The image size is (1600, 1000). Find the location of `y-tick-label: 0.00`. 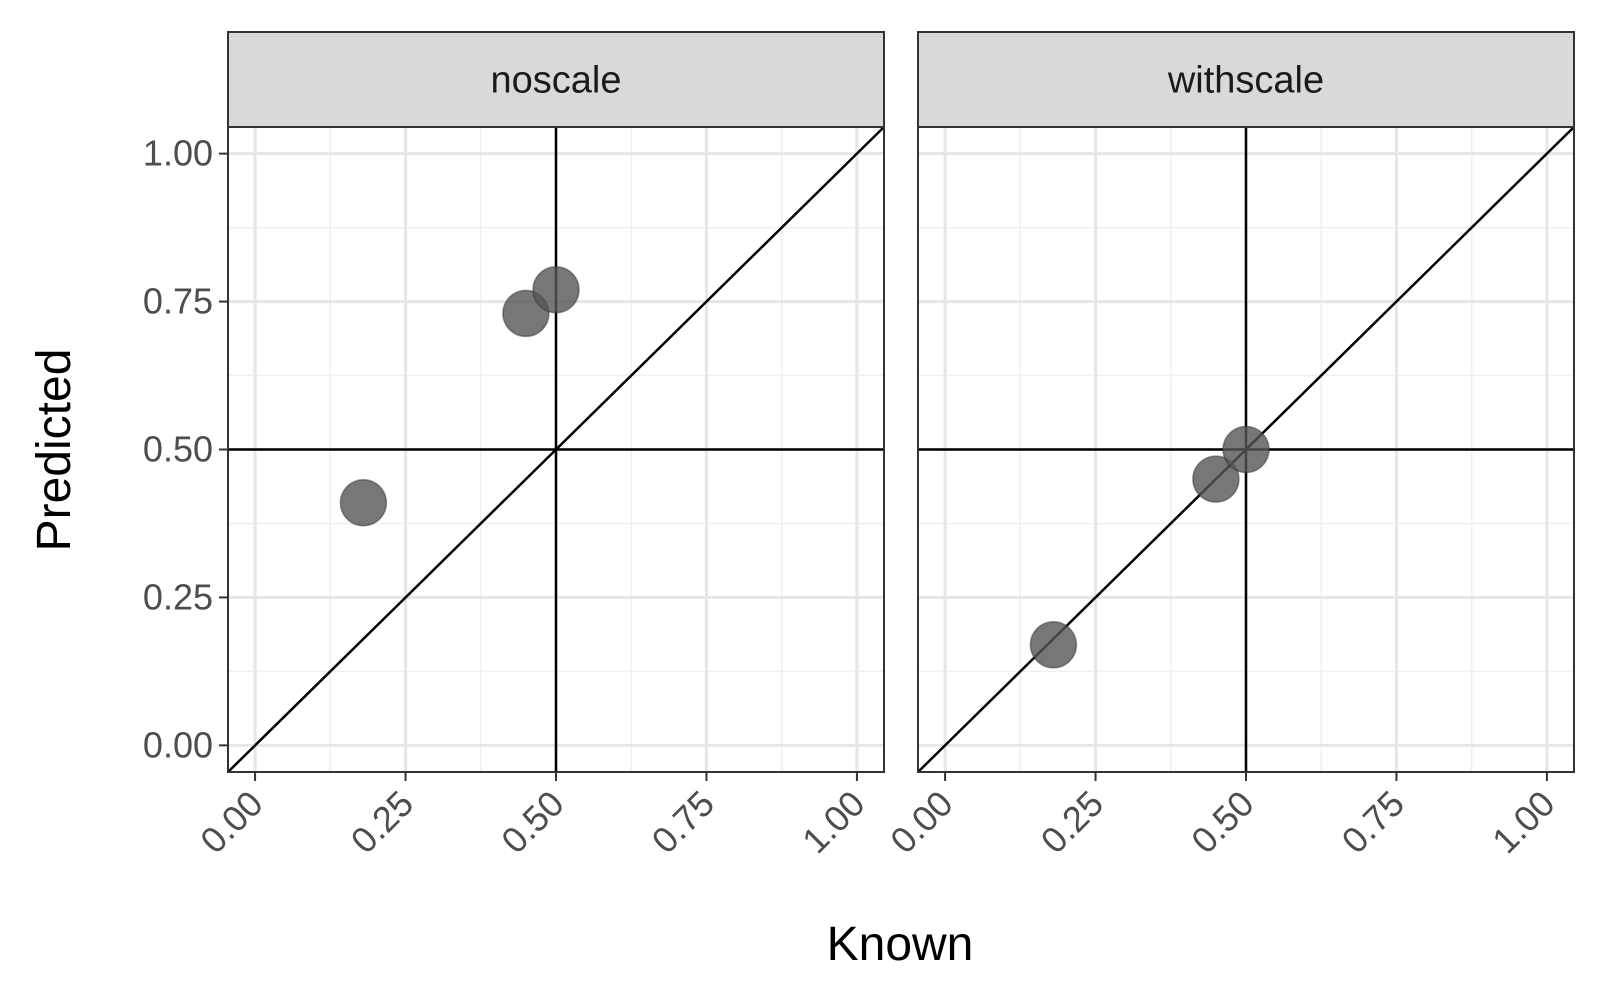

y-tick-label: 0.00 is located at coordinates (178, 744).